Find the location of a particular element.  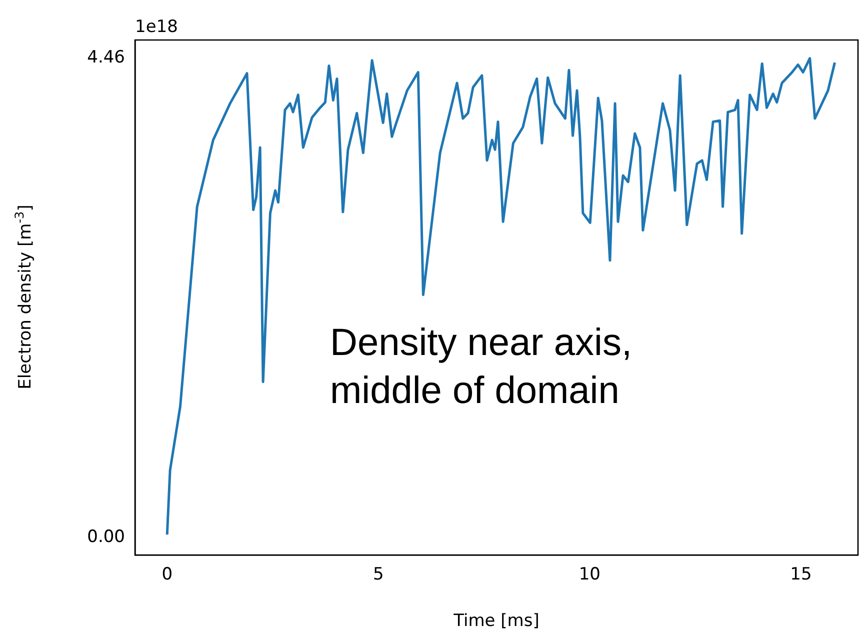

y-tick-label: 4.46 is located at coordinates (106, 58).